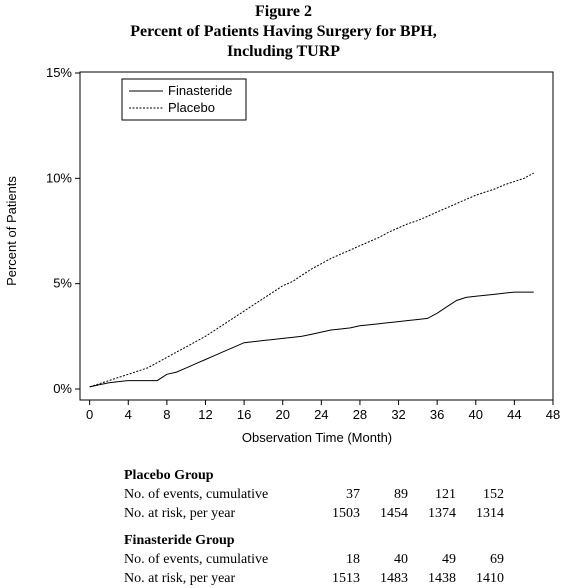  Describe the element at coordinates (166, 414) in the screenshot. I see `x-tick-label: 8` at that location.